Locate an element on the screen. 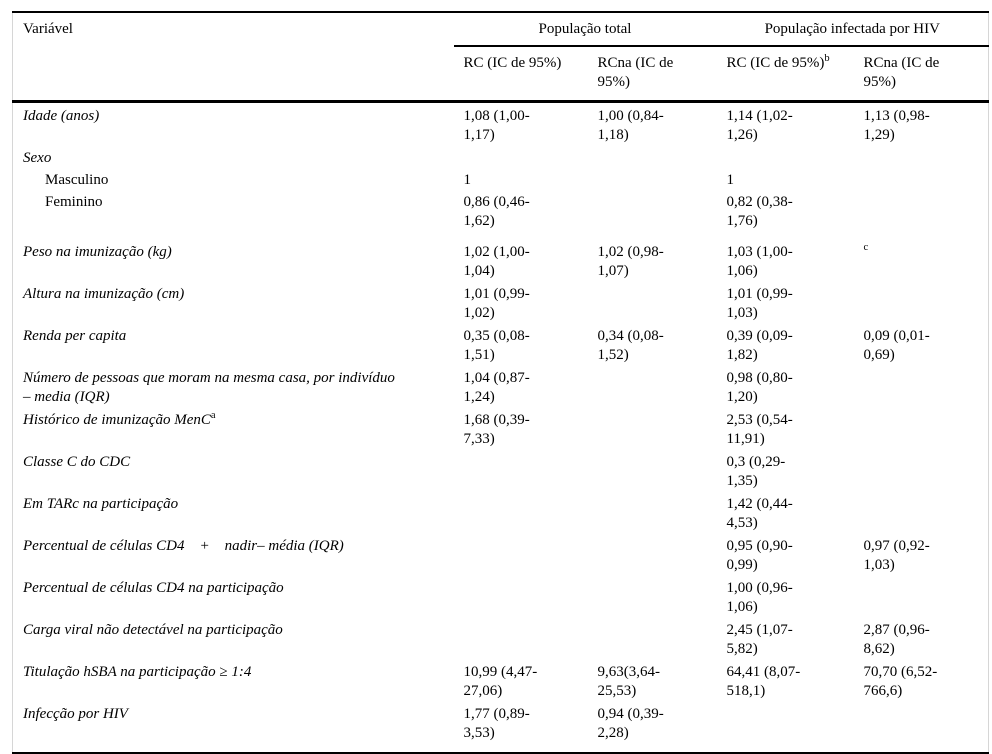 The image size is (992, 754). cell-value: 70,70 (6,52- 766,6) is located at coordinates (900, 681).